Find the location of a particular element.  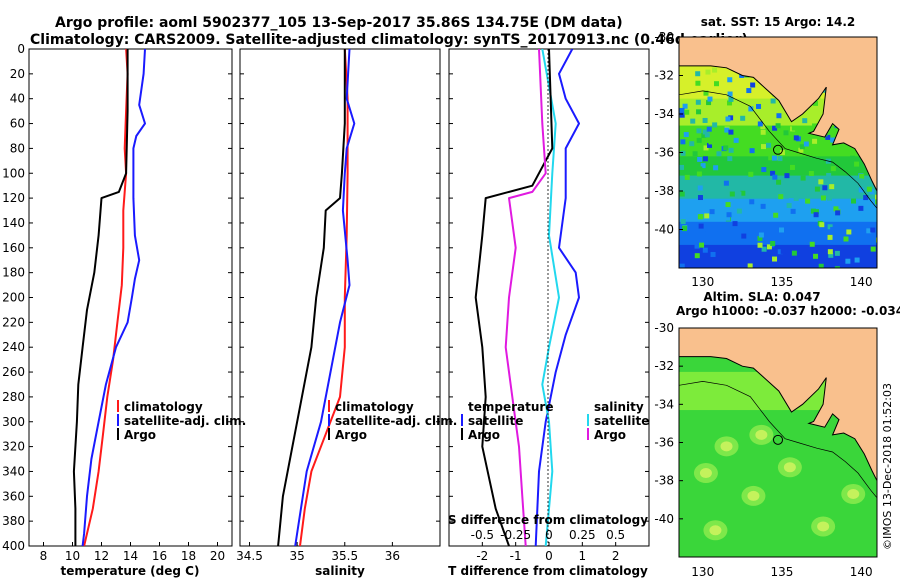

depth-tick-label: 80 is located at coordinates (17, 148).